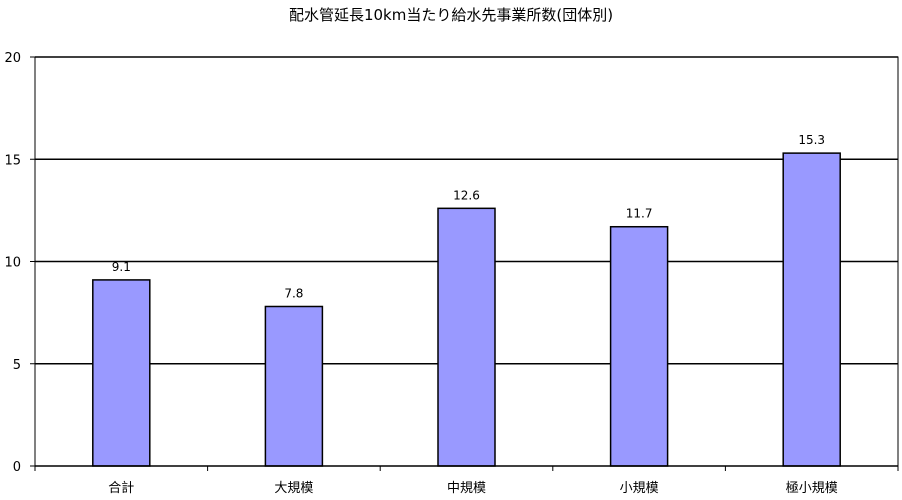  What do you see at coordinates (293, 293) in the screenshot?
I see `value-label-大規模: 7.8` at bounding box center [293, 293].